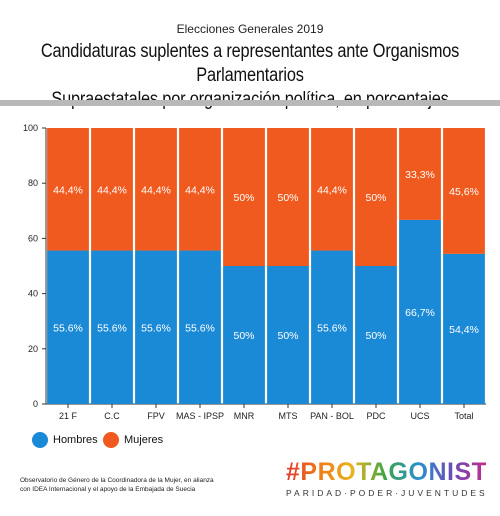 The height and width of the screenshot is (516, 500). Describe the element at coordinates (419, 415) in the screenshot. I see `x-tick-label-8: UCS` at that location.